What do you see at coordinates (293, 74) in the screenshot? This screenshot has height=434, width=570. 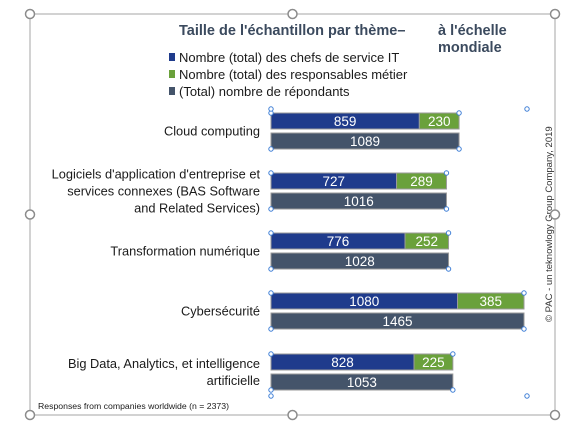 I see `legend-label-bus: Nombre (total) des responsables métier` at bounding box center [293, 74].